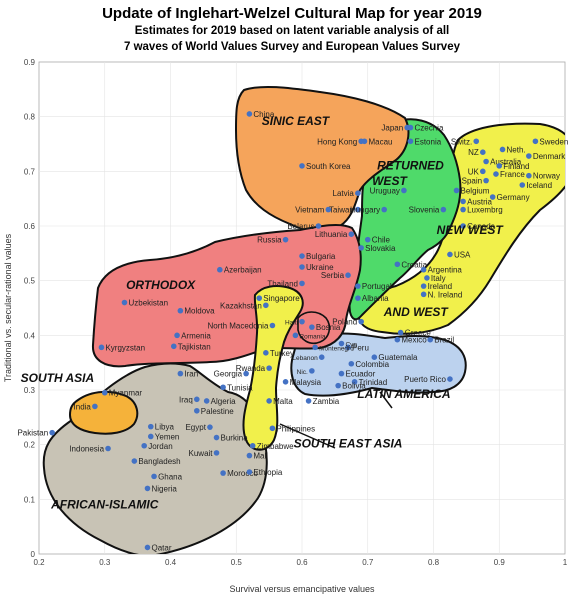  What do you see at coordinates (380, 141) in the screenshot?
I see `point-label: Macau` at bounding box center [380, 141].